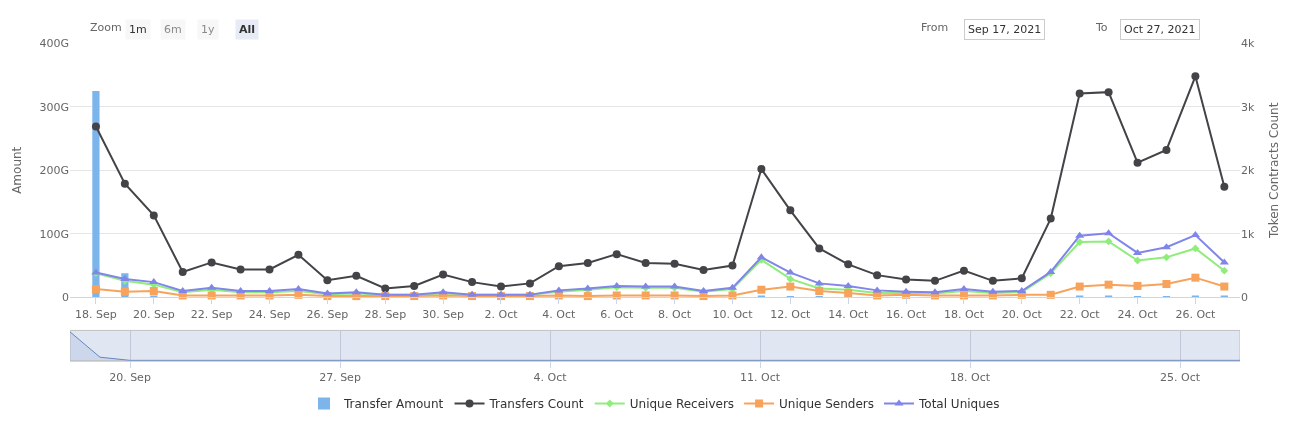  What do you see at coordinates (1248, 171) in the screenshot?
I see `y2-tick-label: 2k` at bounding box center [1248, 171].